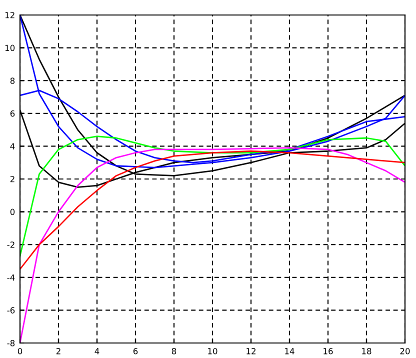 Image resolution: width=416 pixels, height=358 pixels. Describe the element at coordinates (174, 351) in the screenshot. I see `x-tick-label: 8` at that location.